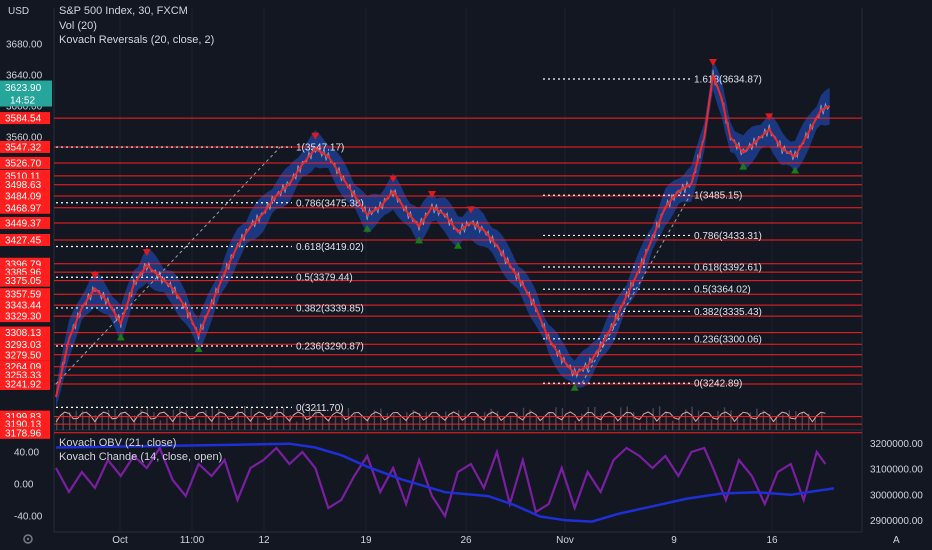 This screenshot has height=550, width=932. What do you see at coordinates (440, 418) in the screenshot?
I see `volume-bars` at bounding box center [440, 418].